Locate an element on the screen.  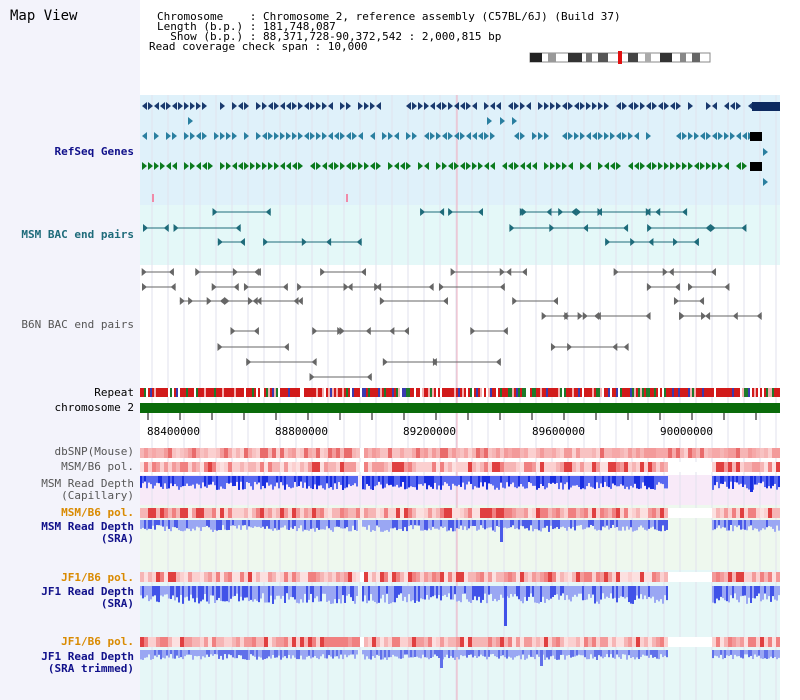
track-label-jf1-b6-pol-2: JF1/B6 pol. is located at coordinates (97, 641).